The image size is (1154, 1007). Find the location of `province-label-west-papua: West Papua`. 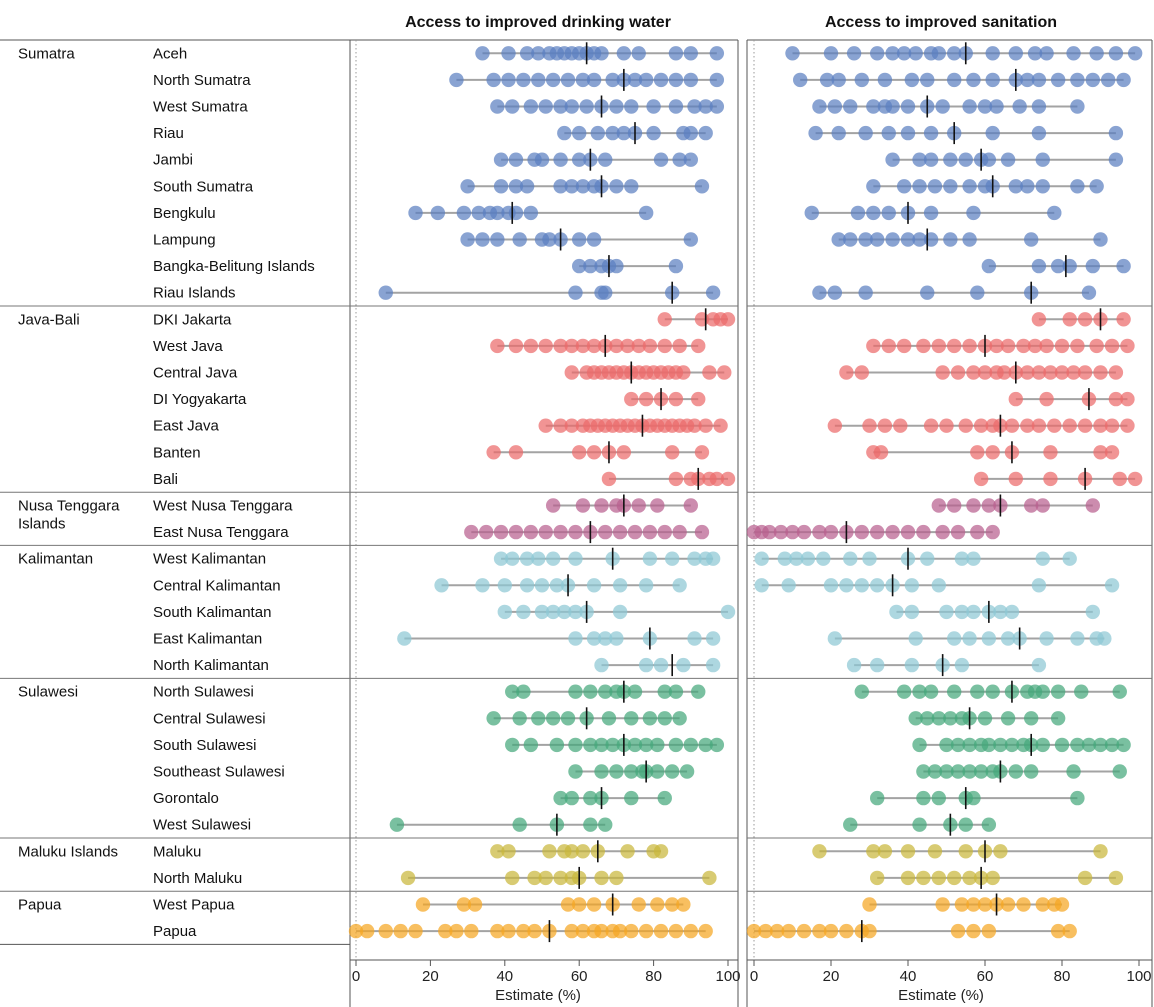

province-label-west-papua: West Papua is located at coordinates (194, 905).